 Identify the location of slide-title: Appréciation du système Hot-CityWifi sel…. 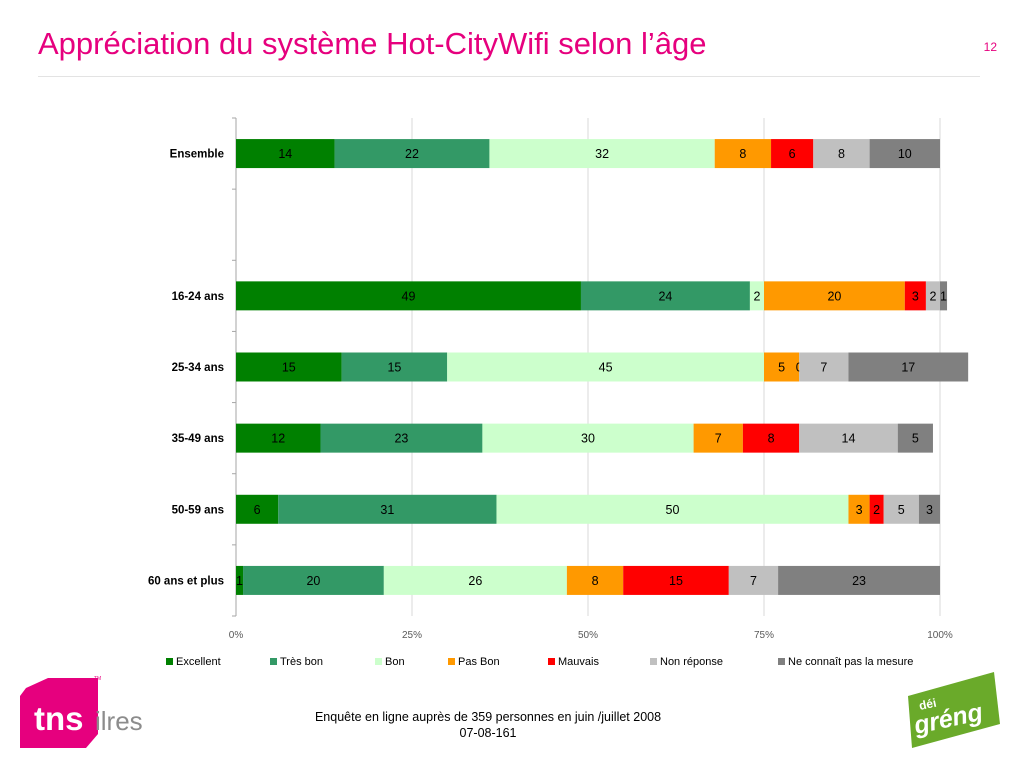
(372, 43).